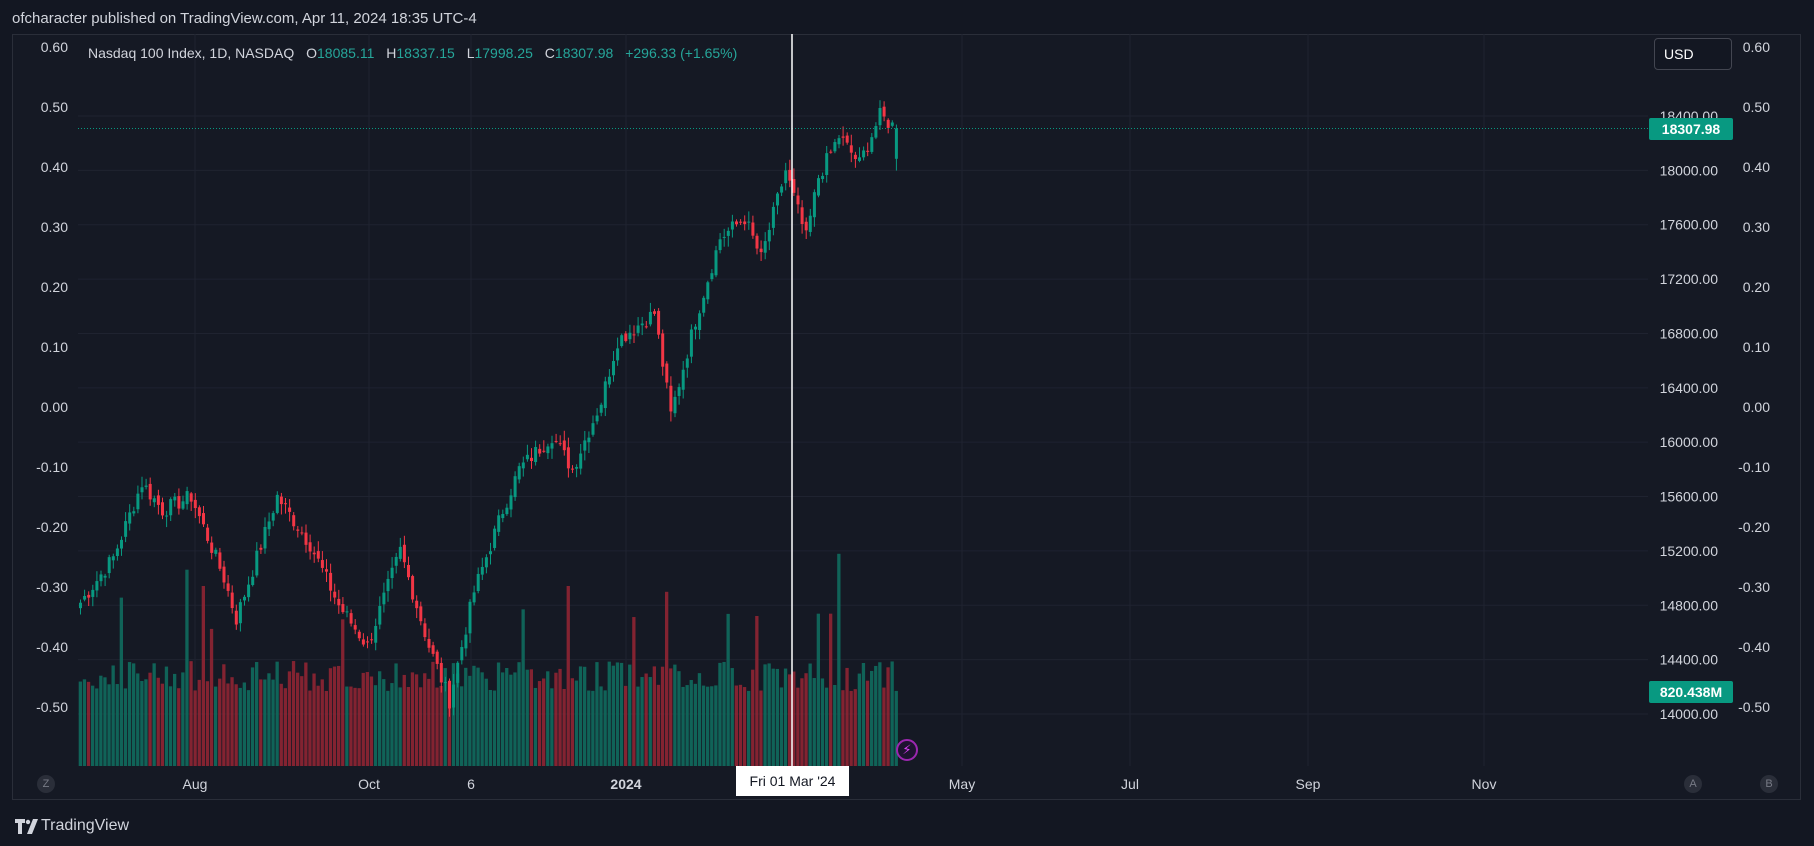  I want to click on legend-low: 17998.25, so click(503, 53).